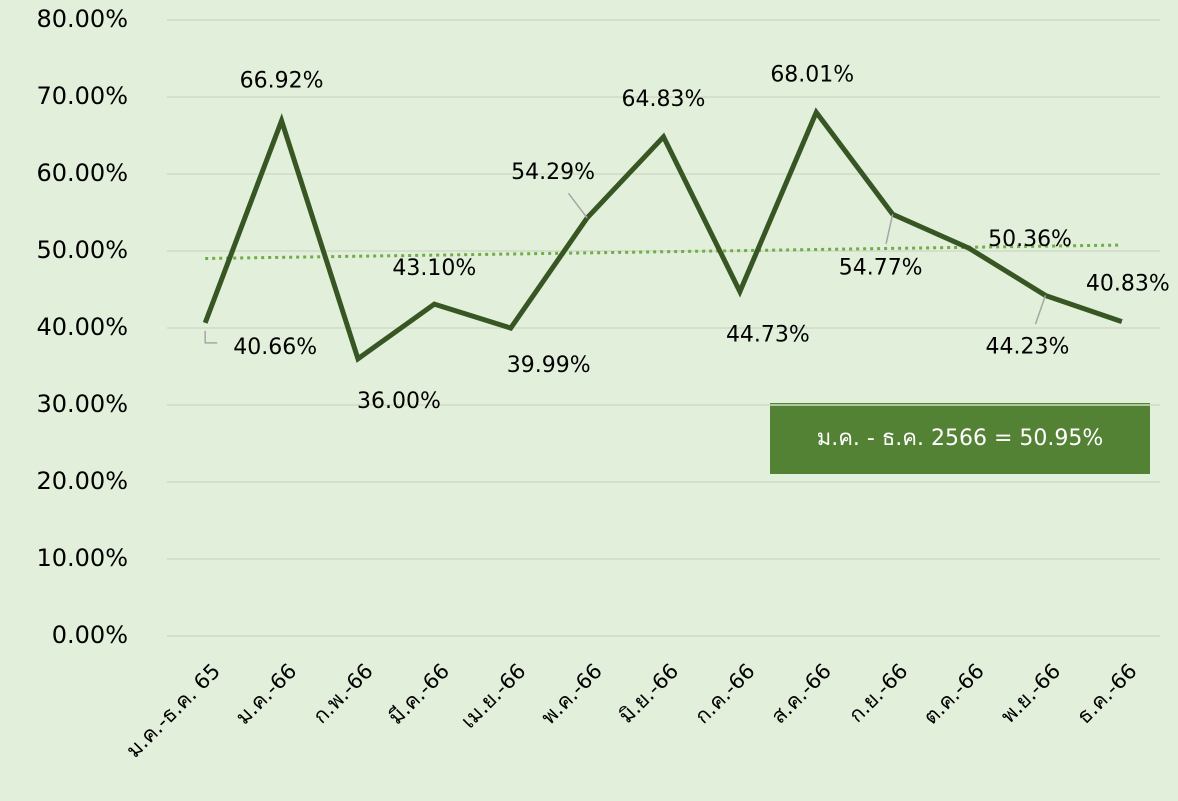 The height and width of the screenshot is (801, 1178). Describe the element at coordinates (664, 99) in the screenshot. I see `value-label: 64.83%` at that location.